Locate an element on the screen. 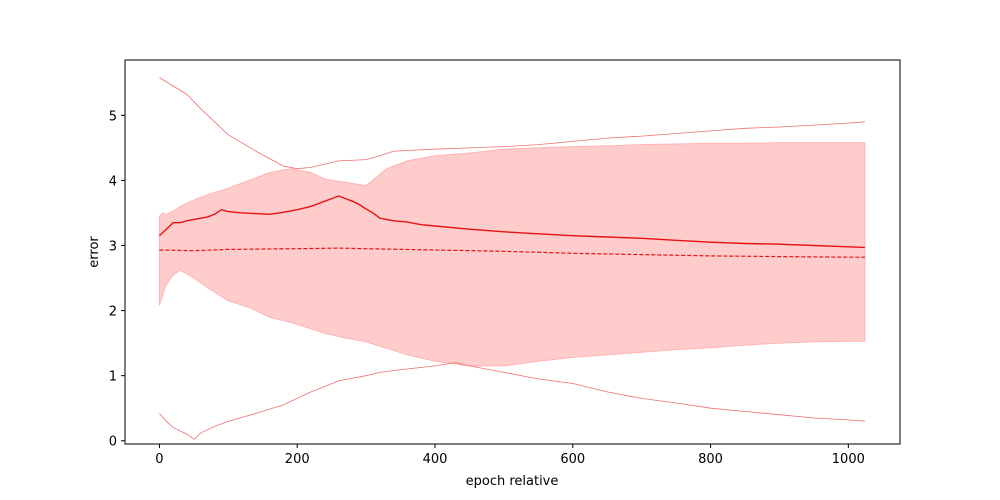 The image size is (1000, 500). min-envelope-line is located at coordinates (512, 401).